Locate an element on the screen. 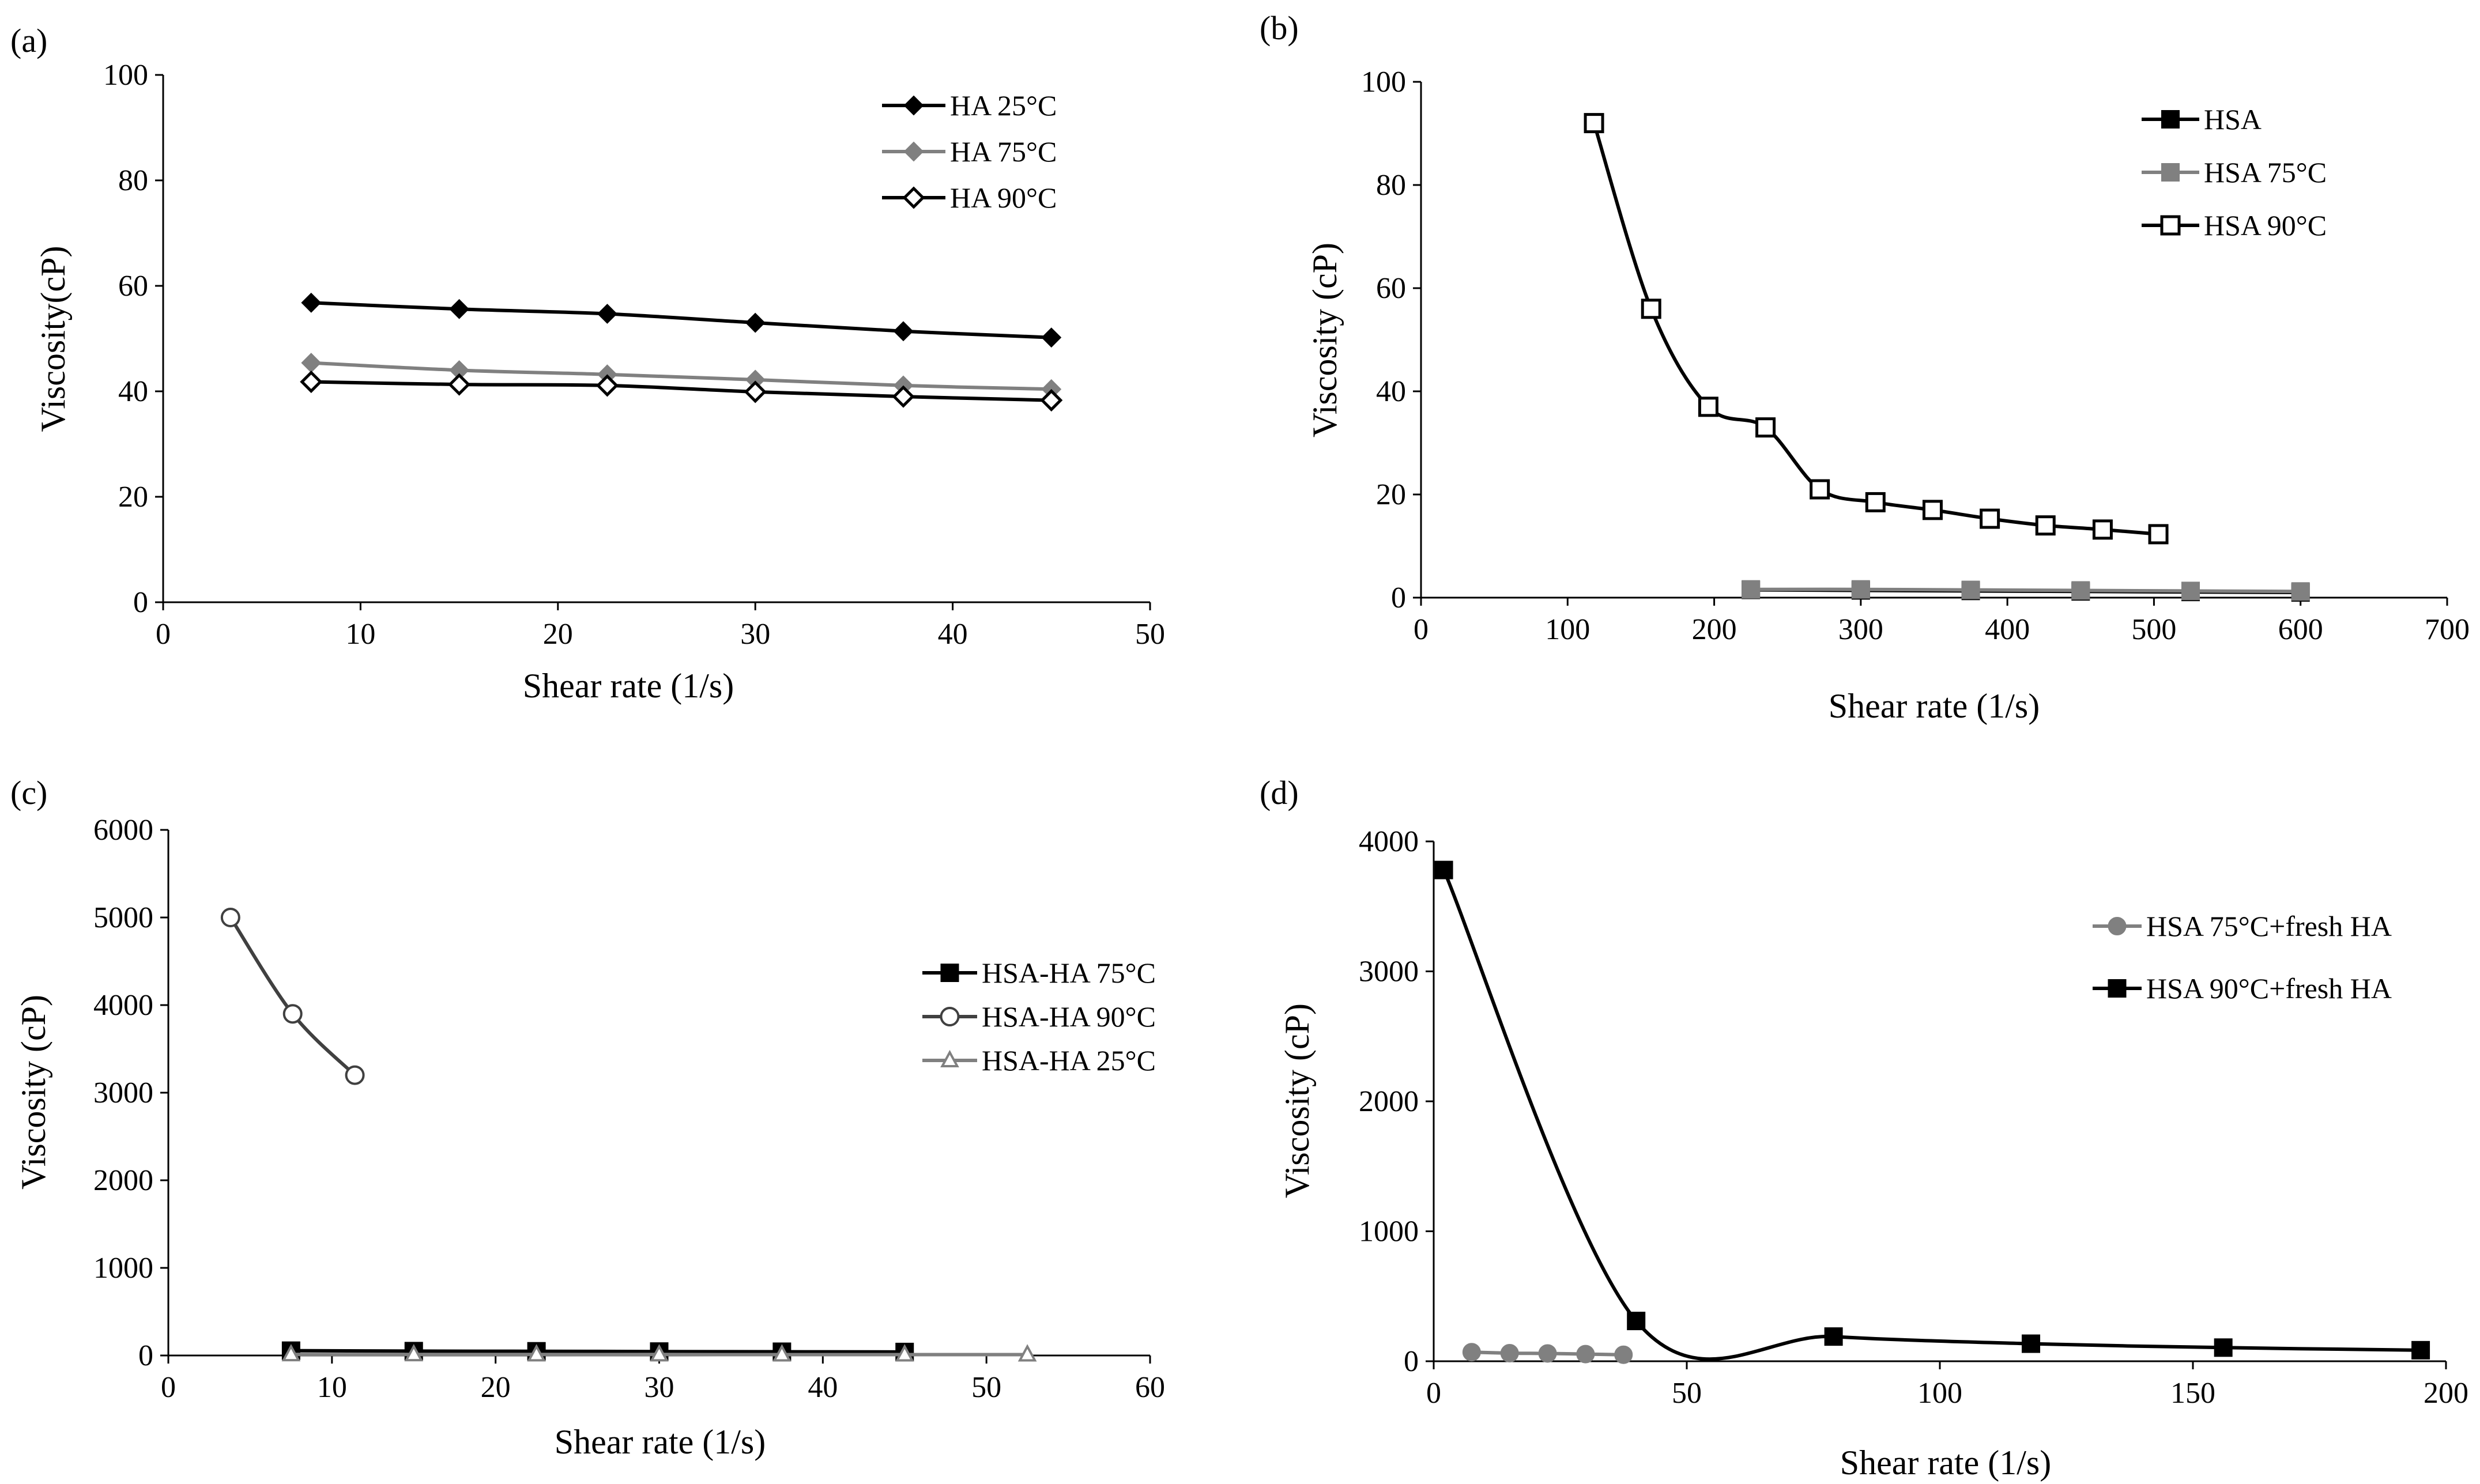 The image size is (2480, 1484). panel-d-x-tick-label: 150 is located at coordinates (2192, 1394).